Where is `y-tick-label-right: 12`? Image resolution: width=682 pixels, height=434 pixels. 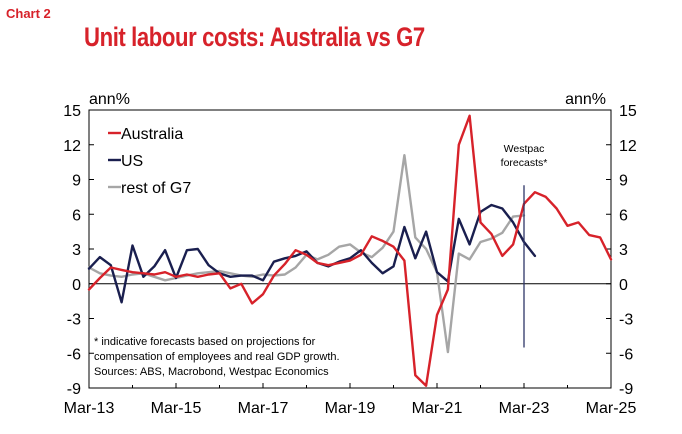
y-tick-label-right: 12 is located at coordinates (628, 146).